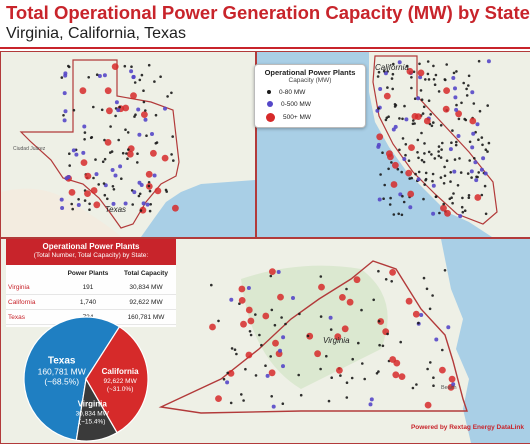 The width and height of the screenshot is (530, 447). Describe the element at coordinates (269, 92) in the screenshot. I see `small-dot-icon` at that location.